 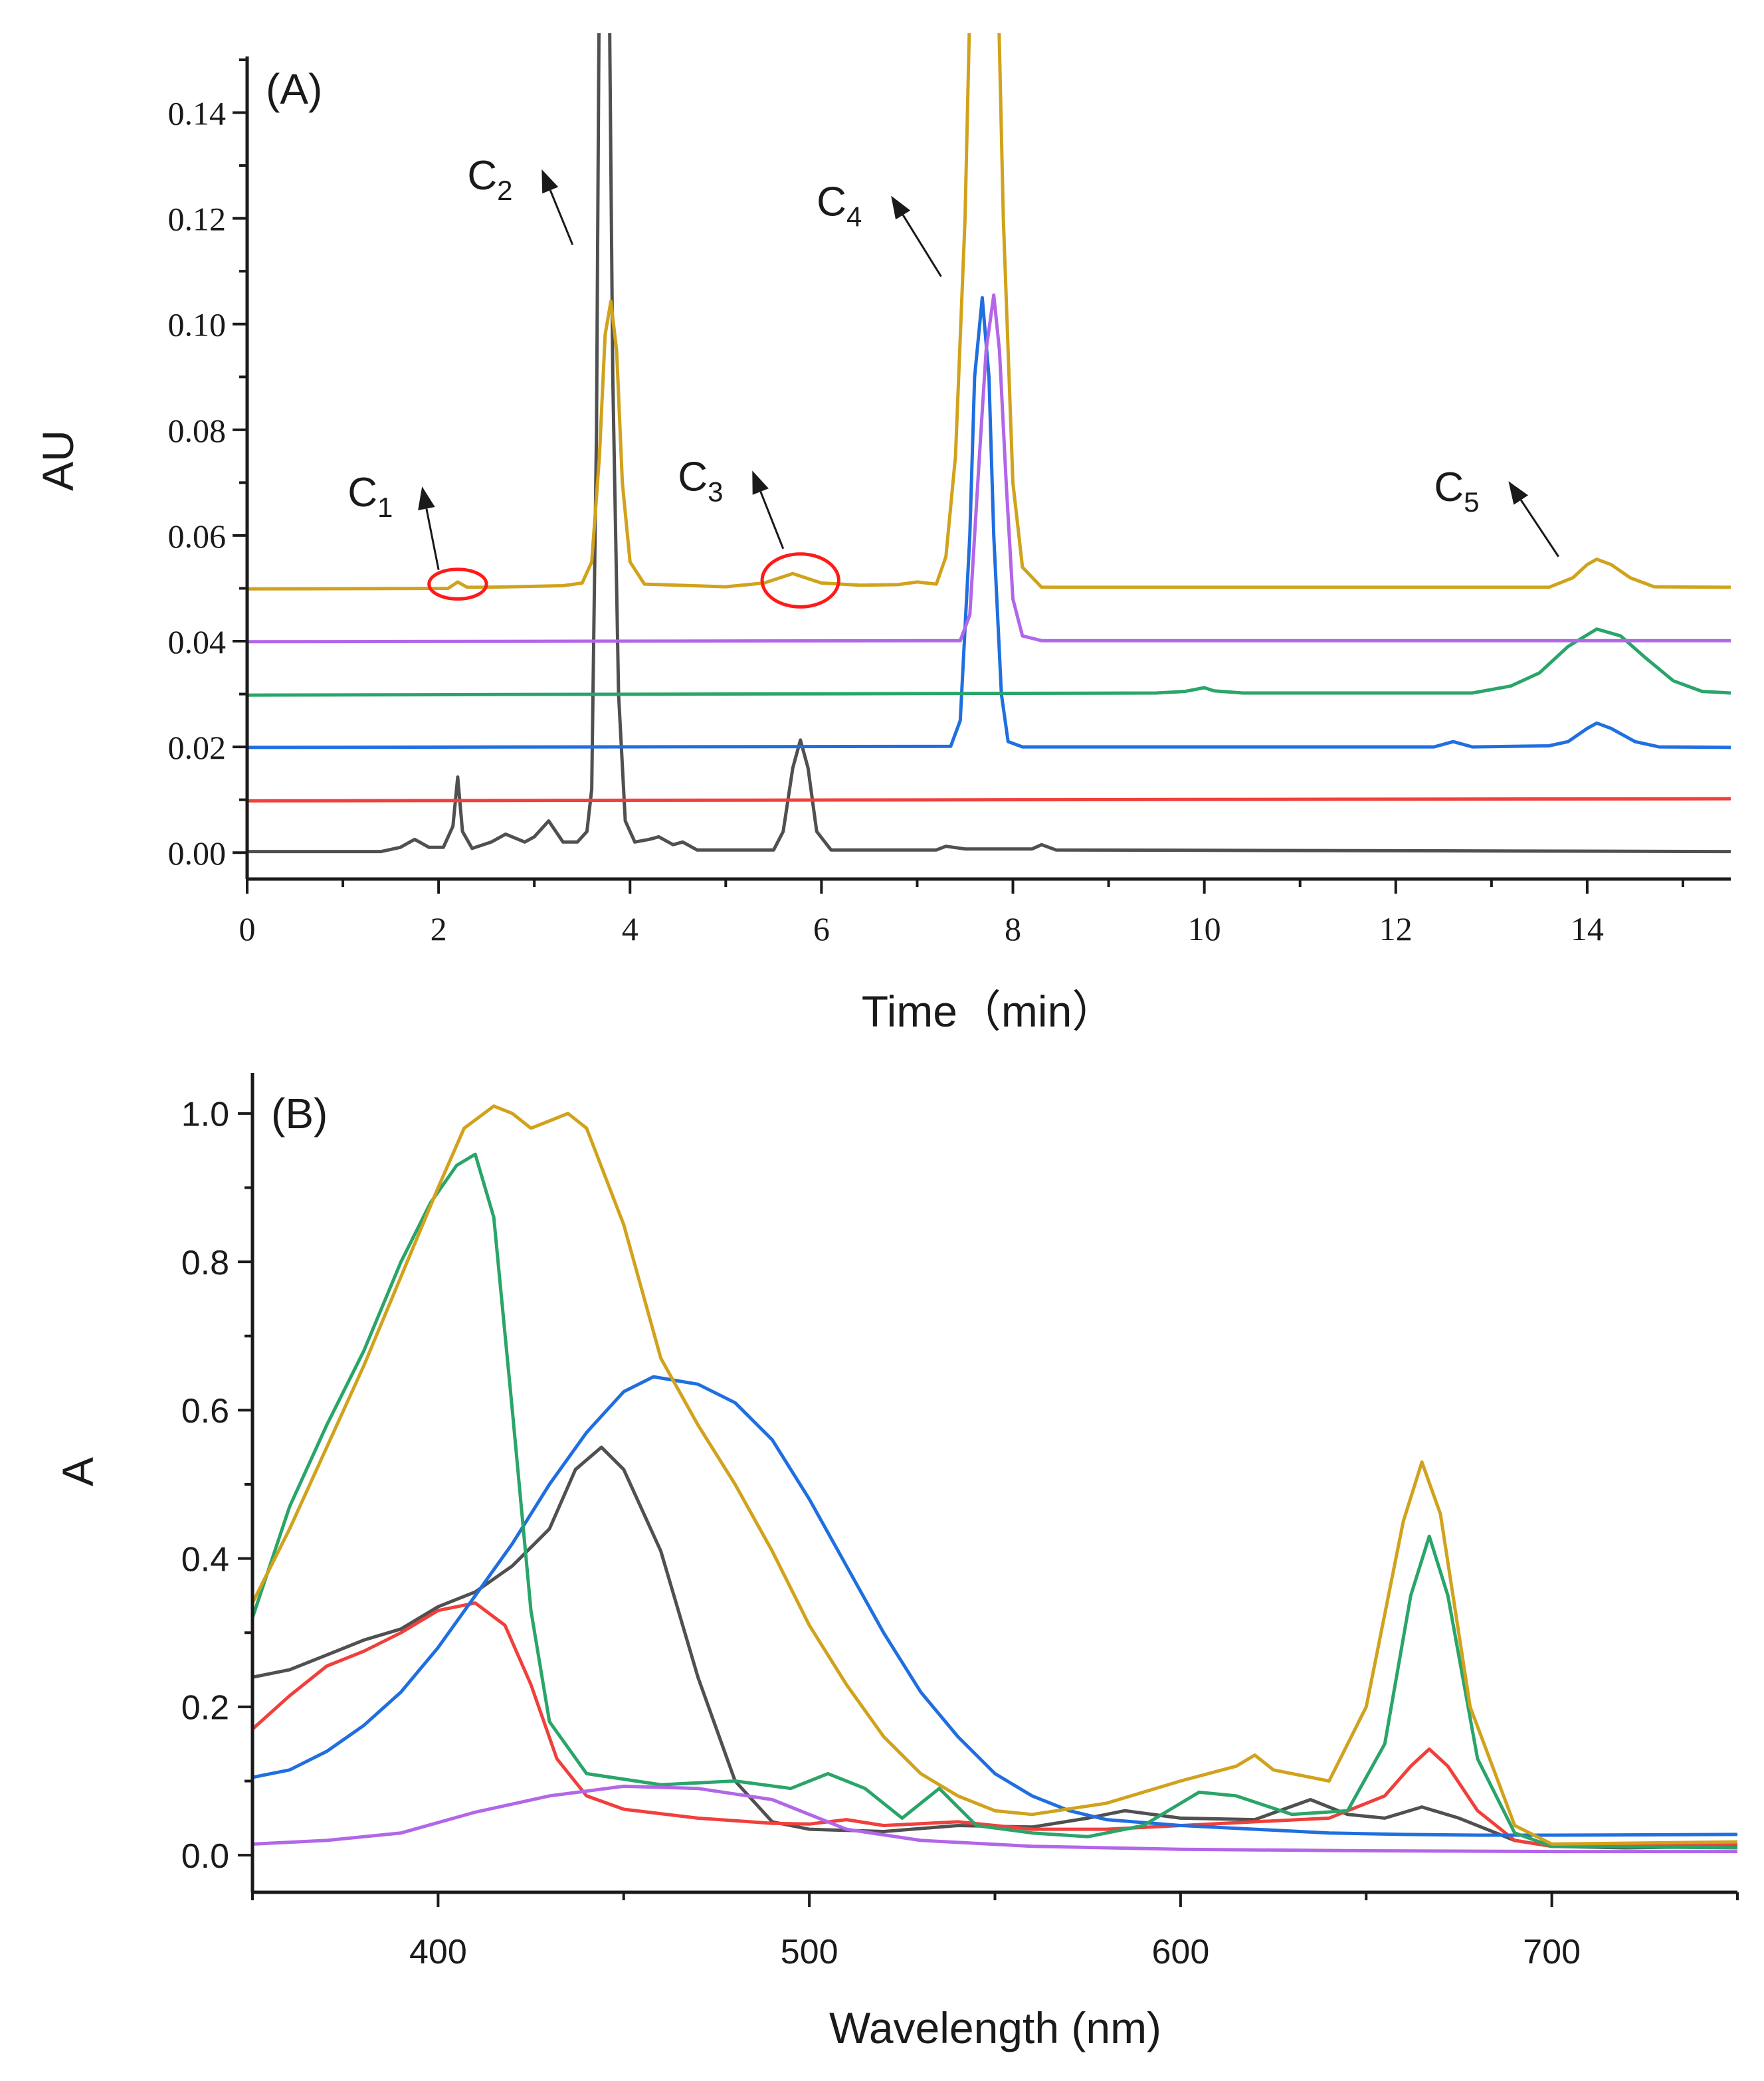 What do you see at coordinates (197, 641) in the screenshot?
I see `panel-a-y-tick-label: 0.04` at bounding box center [197, 641].